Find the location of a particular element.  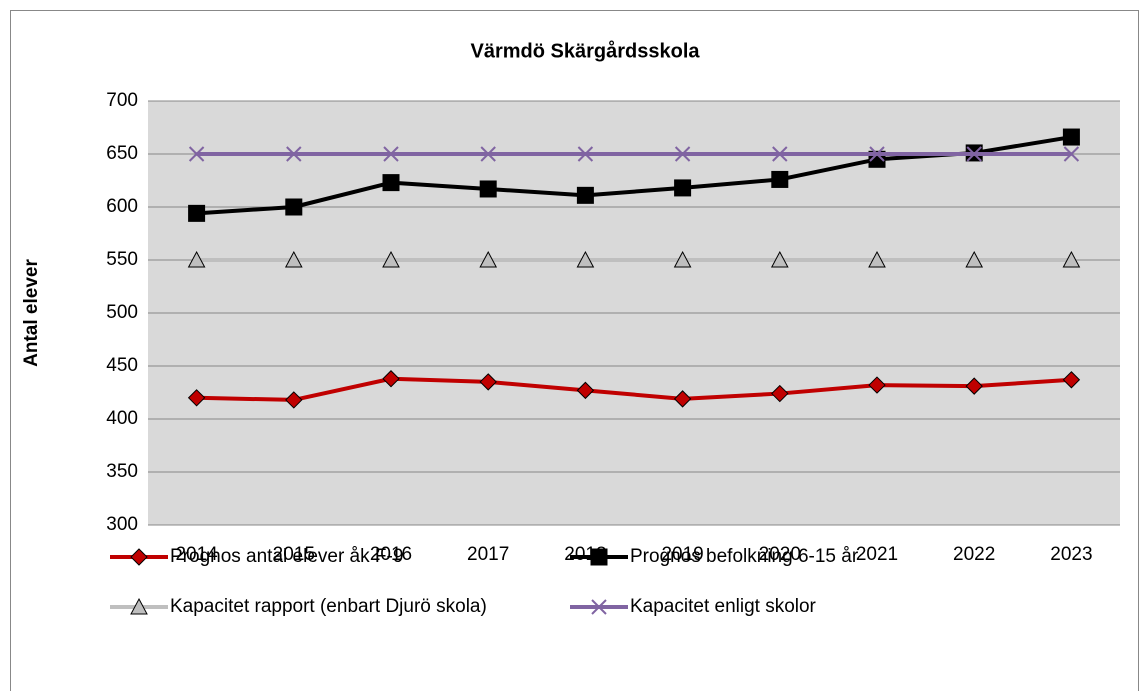

y-axis-label: Antal elever is located at coordinates (31, 313).